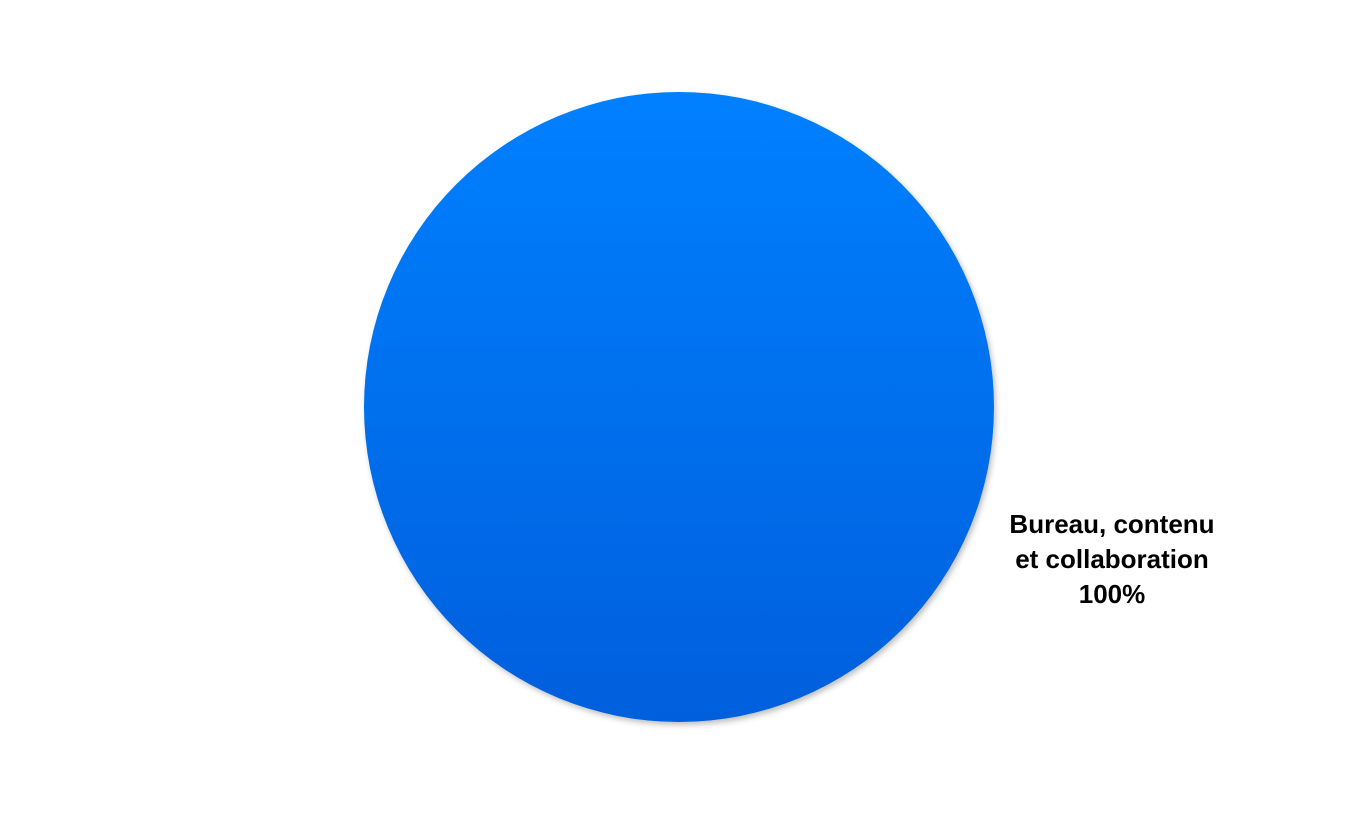 Image resolution: width=1360 pixels, height=816 pixels. I want to click on pie-slice-category-line: Bureau, contenu, so click(1111, 524).